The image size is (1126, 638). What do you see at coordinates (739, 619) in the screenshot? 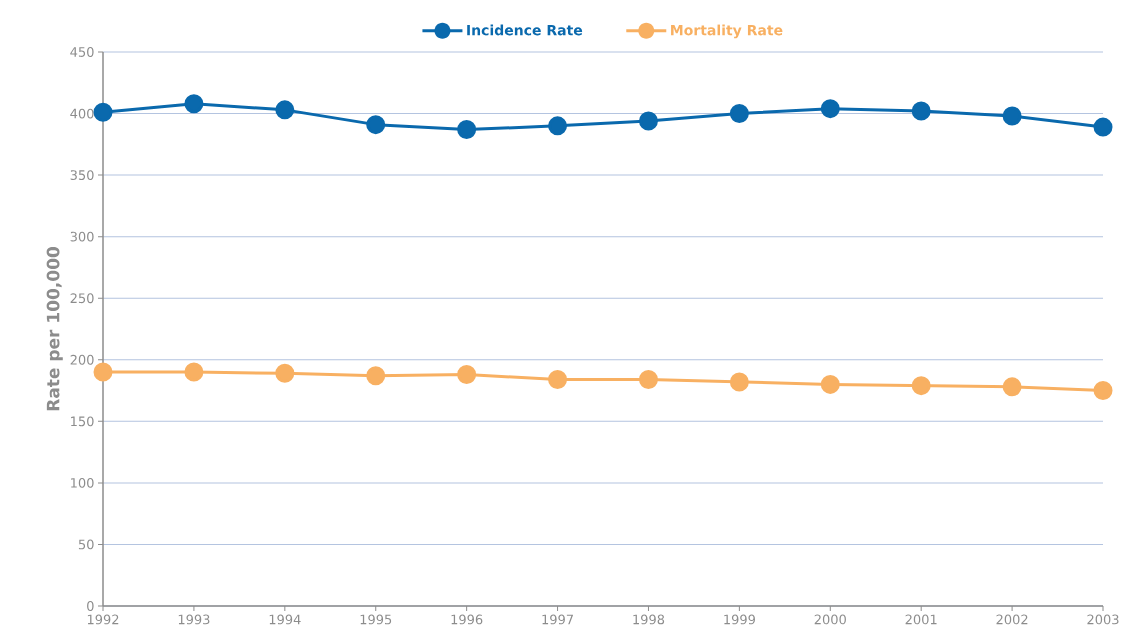
I see `x-tick-label: 1999` at bounding box center [739, 619].